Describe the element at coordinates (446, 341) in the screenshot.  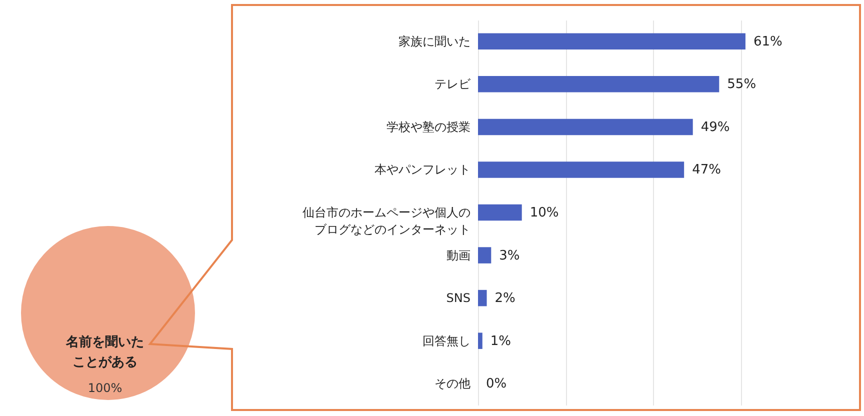
I see `y-tick-label: 回答無し` at that location.